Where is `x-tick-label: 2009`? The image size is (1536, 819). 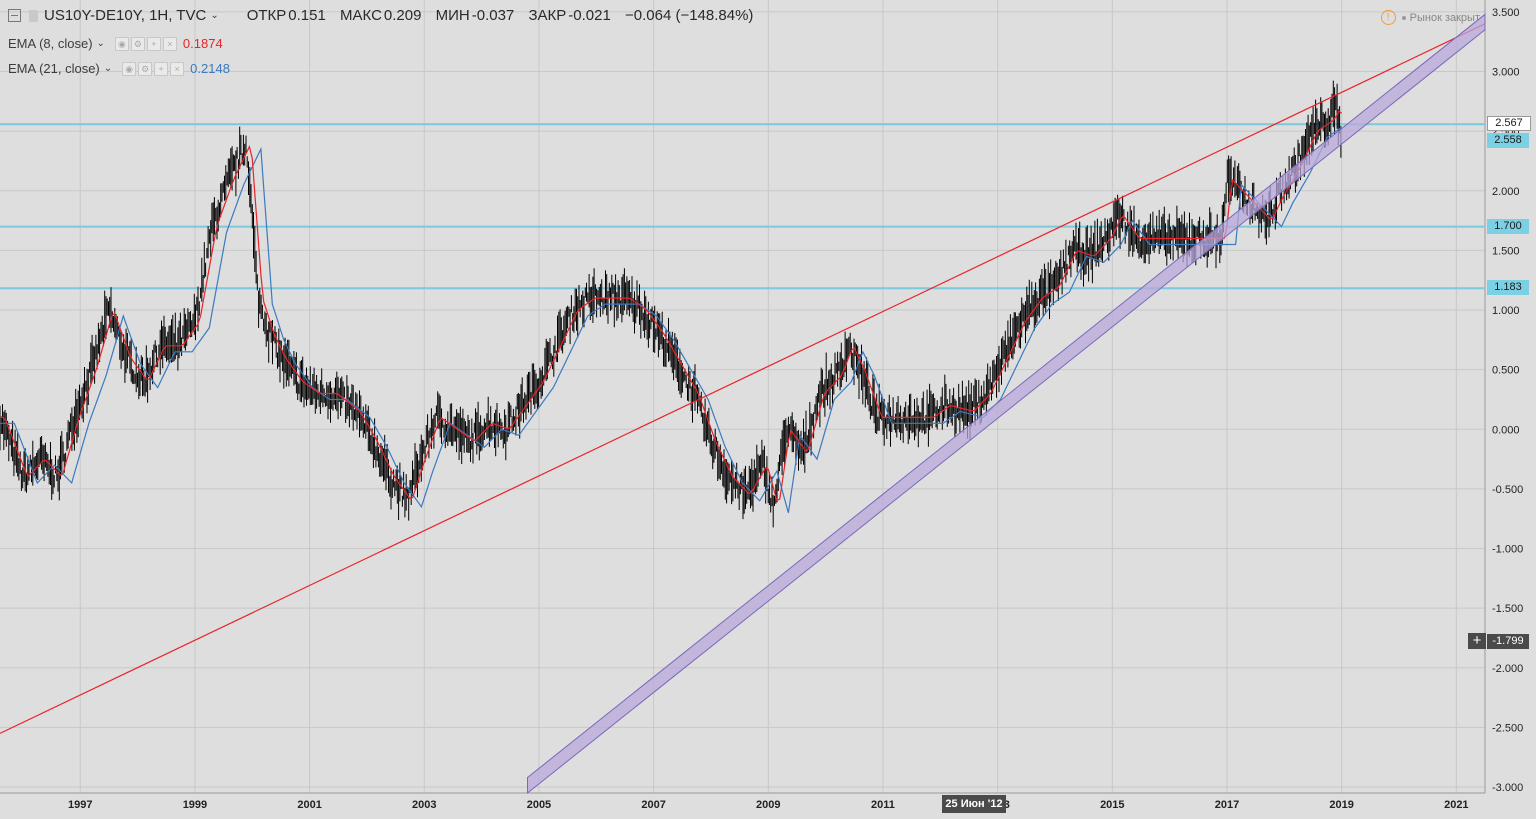 x-tick-label: 2009 is located at coordinates (768, 805).